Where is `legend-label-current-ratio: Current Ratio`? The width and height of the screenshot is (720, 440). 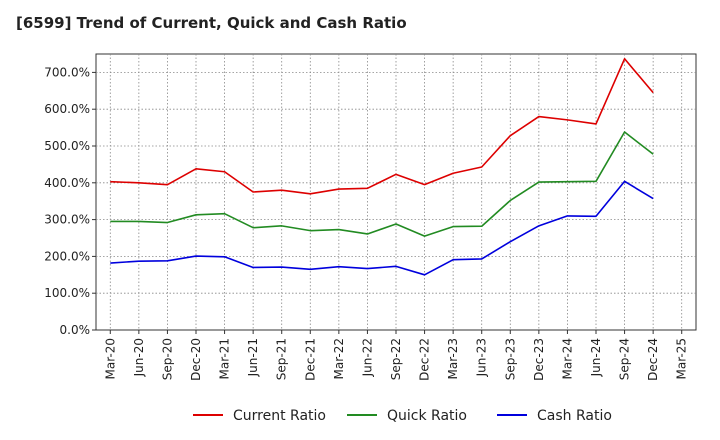 legend-label-current-ratio: Current Ratio is located at coordinates (279, 416).